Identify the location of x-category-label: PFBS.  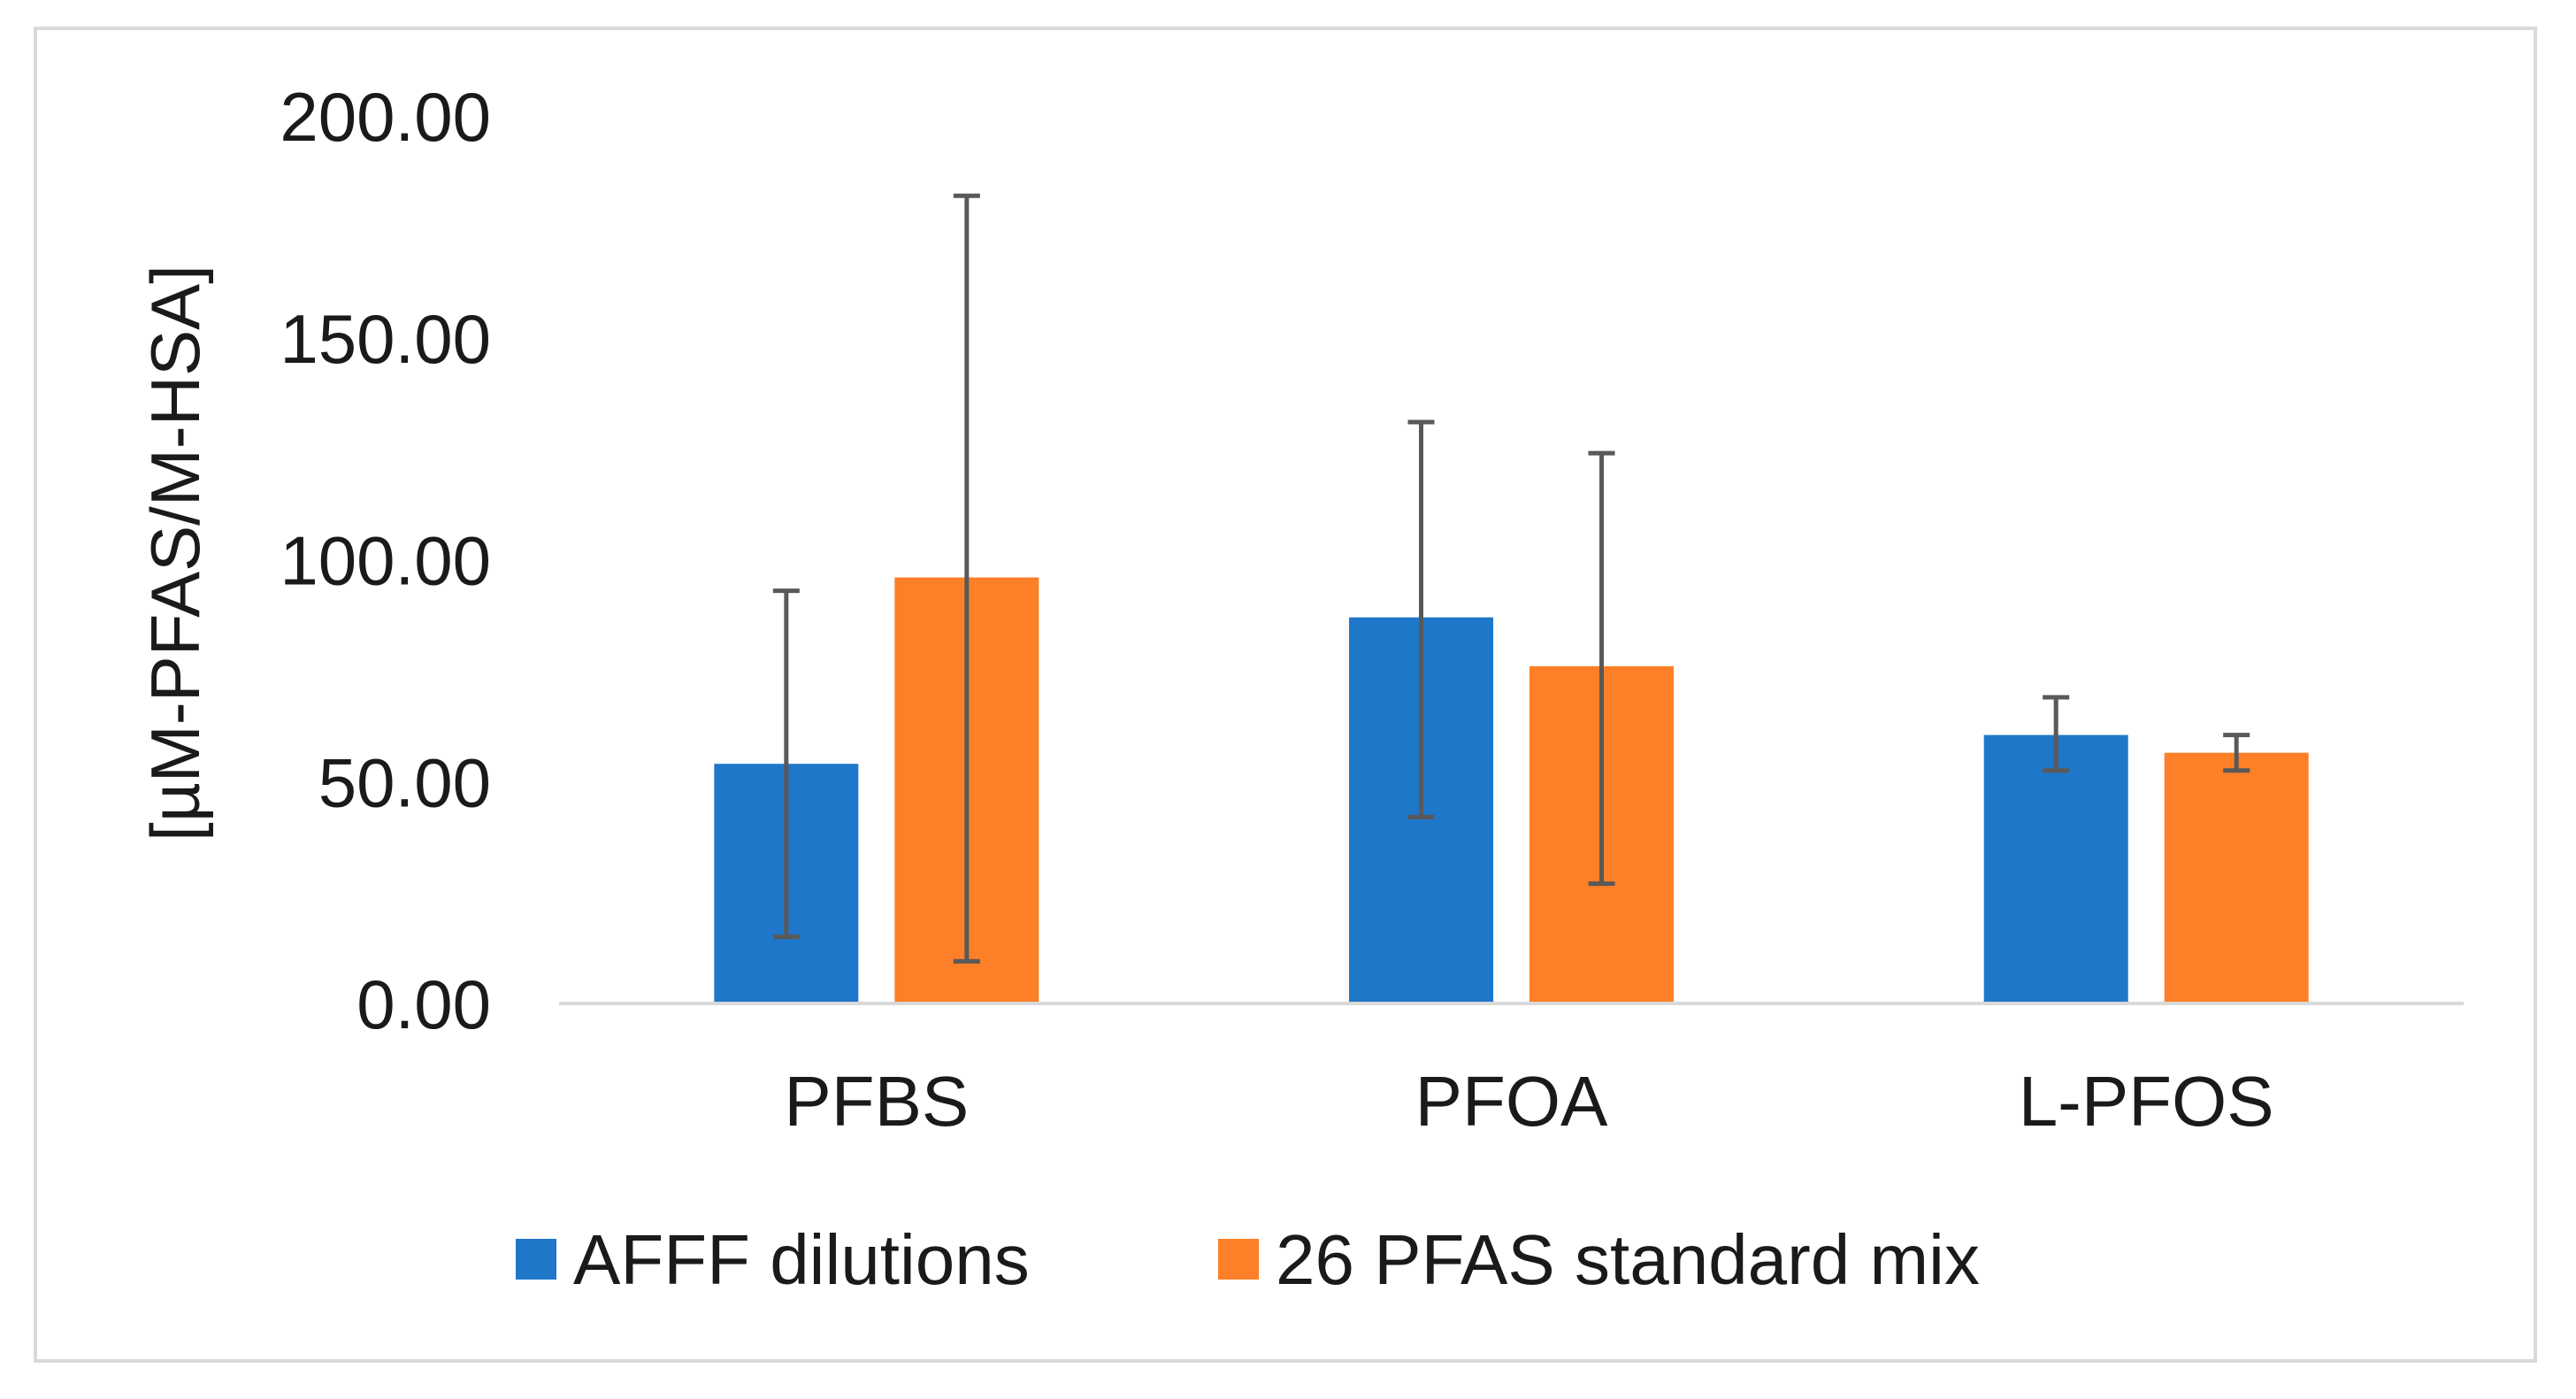
(876, 1102).